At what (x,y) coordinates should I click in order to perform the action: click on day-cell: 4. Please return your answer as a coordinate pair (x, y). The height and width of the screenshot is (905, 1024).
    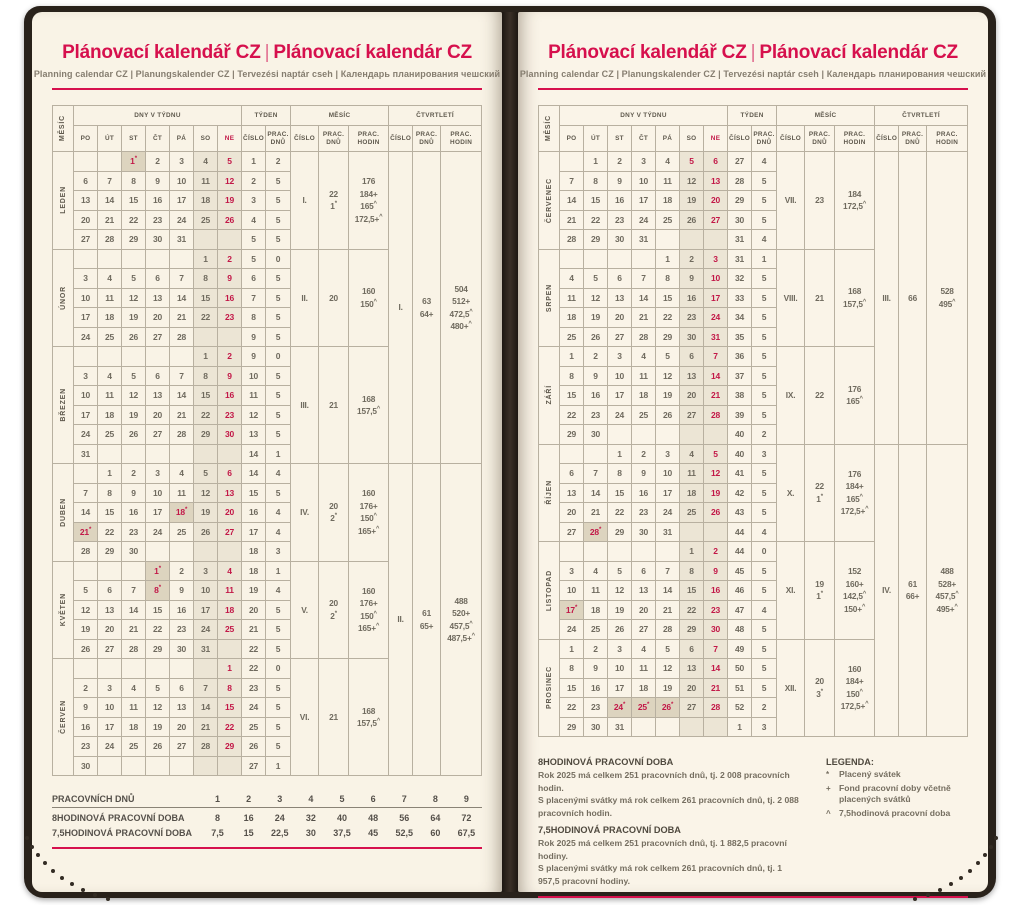
    Looking at the image, I should click on (643, 648).